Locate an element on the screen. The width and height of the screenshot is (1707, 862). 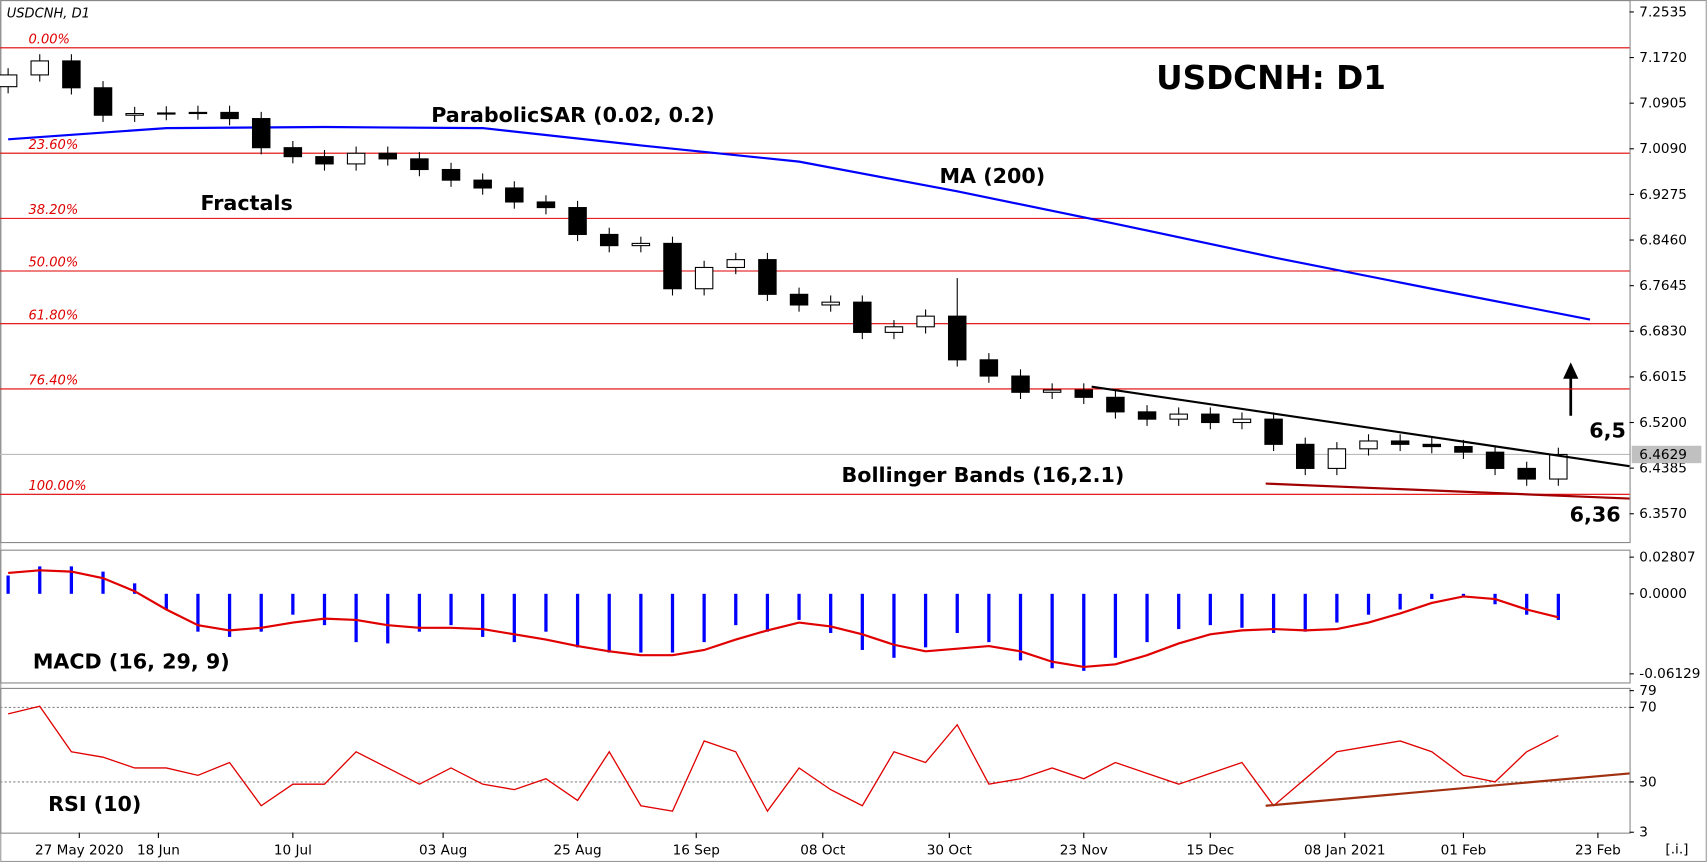
y-tick-label: 6.5200 is located at coordinates (1663, 423).